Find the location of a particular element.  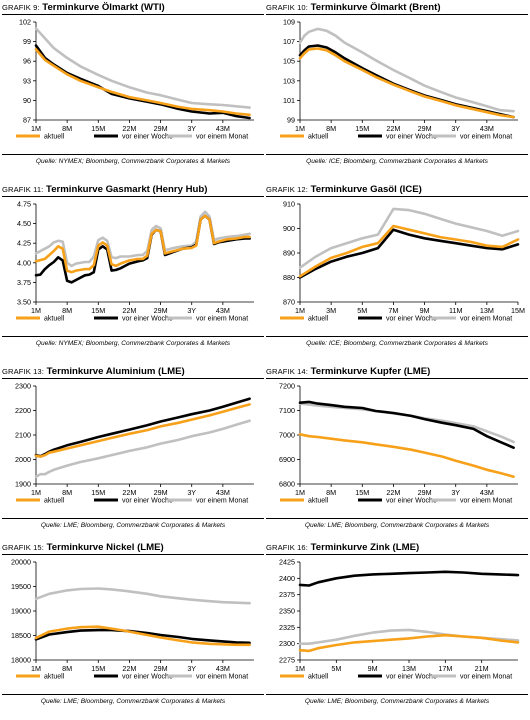

chart-title: Grafik 9: Terminkurve Ölmarkt (WTI) is located at coordinates (83, 7).